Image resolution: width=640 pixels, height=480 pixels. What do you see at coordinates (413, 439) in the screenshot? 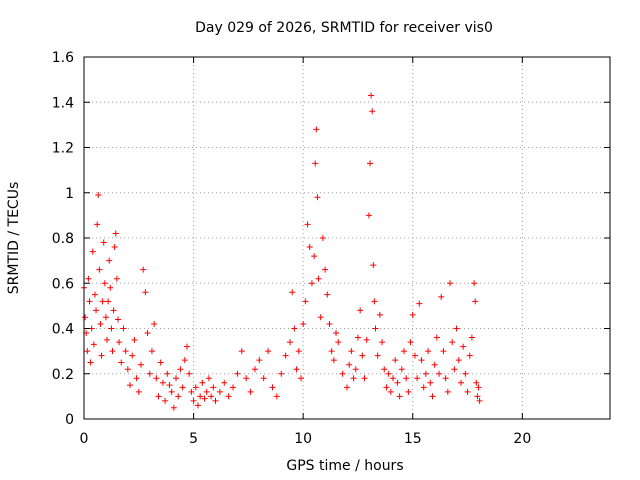
I see `x-tick-label: 15` at bounding box center [413, 439].